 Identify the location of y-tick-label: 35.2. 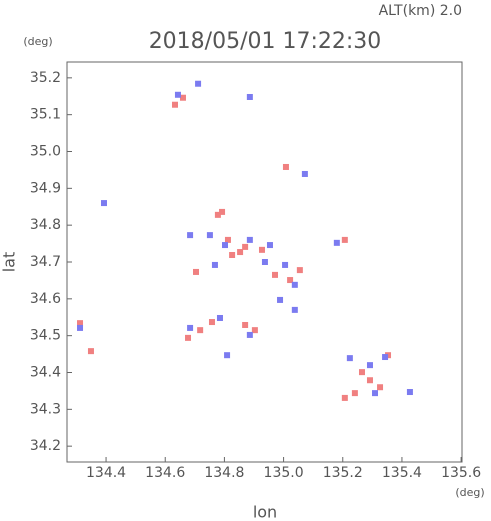
(45, 78).